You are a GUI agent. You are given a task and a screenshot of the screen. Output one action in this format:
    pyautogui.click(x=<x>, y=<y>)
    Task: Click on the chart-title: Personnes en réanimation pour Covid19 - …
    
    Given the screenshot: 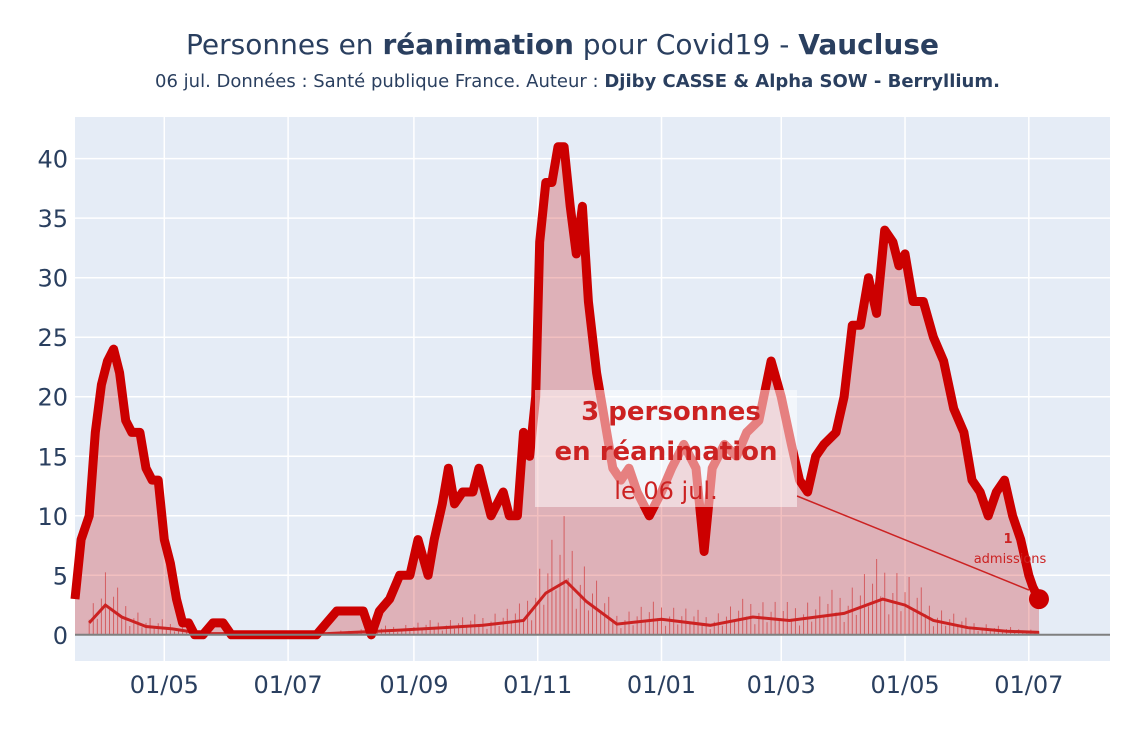 What is the action you would take?
    pyautogui.click(x=562, y=44)
    